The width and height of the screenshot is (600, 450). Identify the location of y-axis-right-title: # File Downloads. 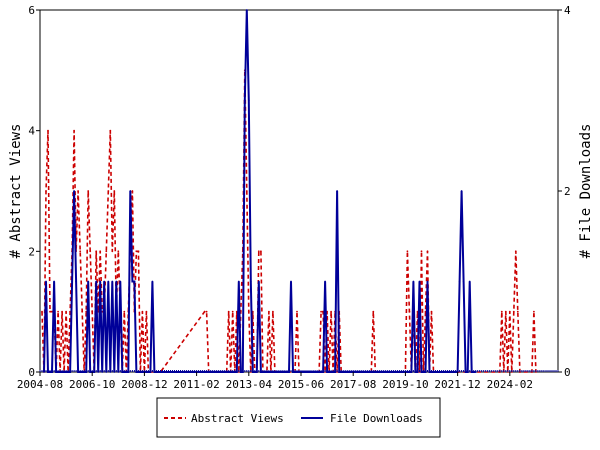
(586, 191).